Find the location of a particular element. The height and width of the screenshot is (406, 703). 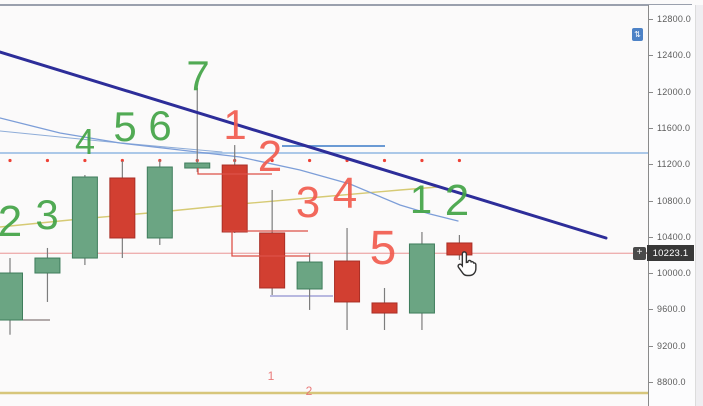

wave-count-label: 7 is located at coordinates (198, 75).